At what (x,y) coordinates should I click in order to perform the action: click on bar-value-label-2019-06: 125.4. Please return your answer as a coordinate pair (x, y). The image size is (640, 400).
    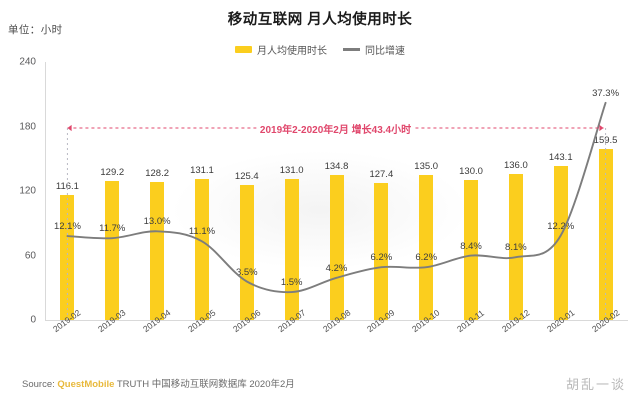
    Looking at the image, I should click on (246, 177).